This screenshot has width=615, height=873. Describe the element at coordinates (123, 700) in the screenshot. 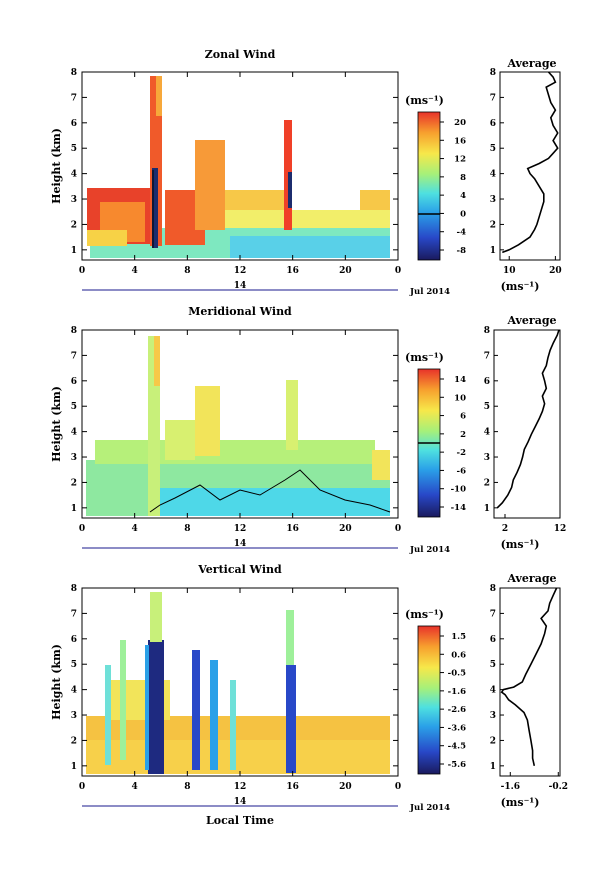

I see `vertical-tower-1b` at that location.